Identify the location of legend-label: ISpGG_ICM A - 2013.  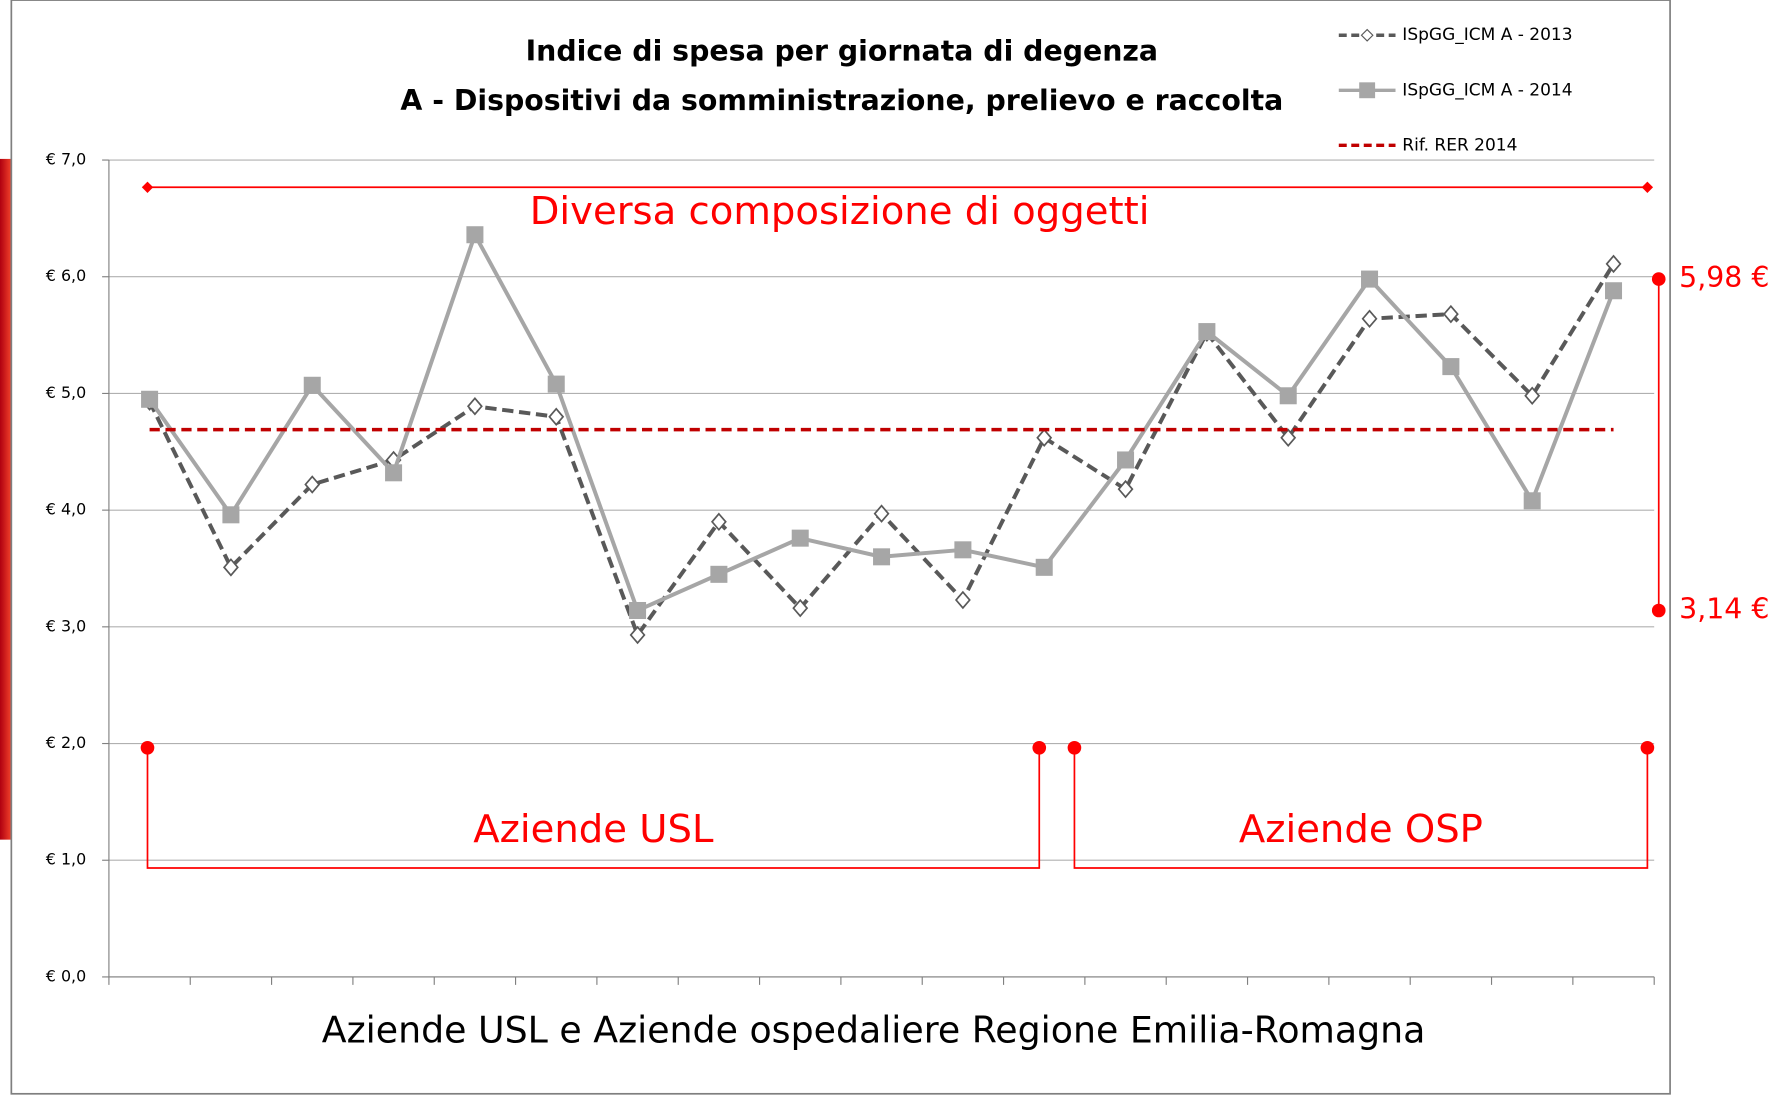
(1487, 35).